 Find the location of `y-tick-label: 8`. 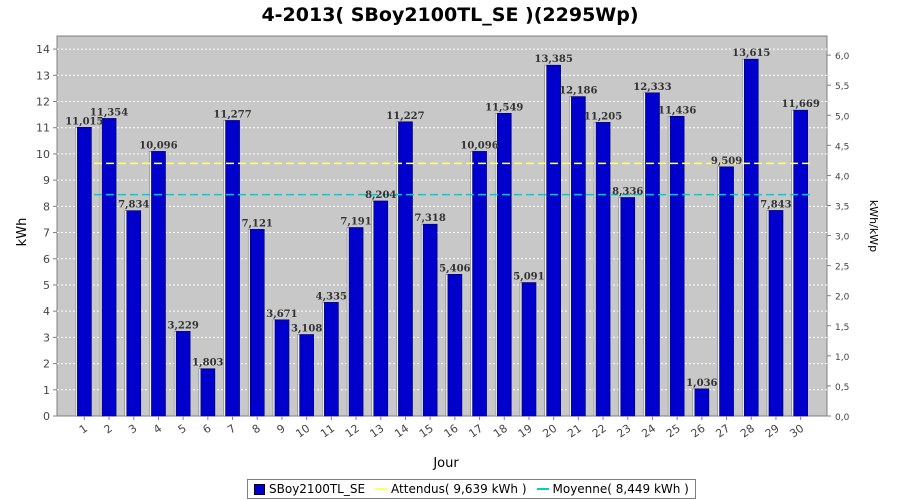

y-tick-label: 8 is located at coordinates (46, 206).